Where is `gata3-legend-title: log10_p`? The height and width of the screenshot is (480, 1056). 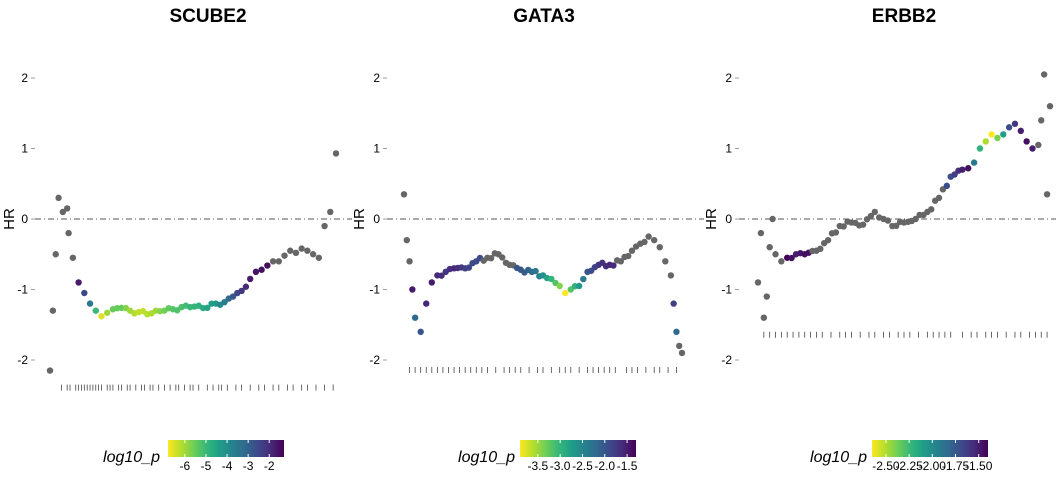 gata3-legend-title: log10_p is located at coordinates (486, 457).